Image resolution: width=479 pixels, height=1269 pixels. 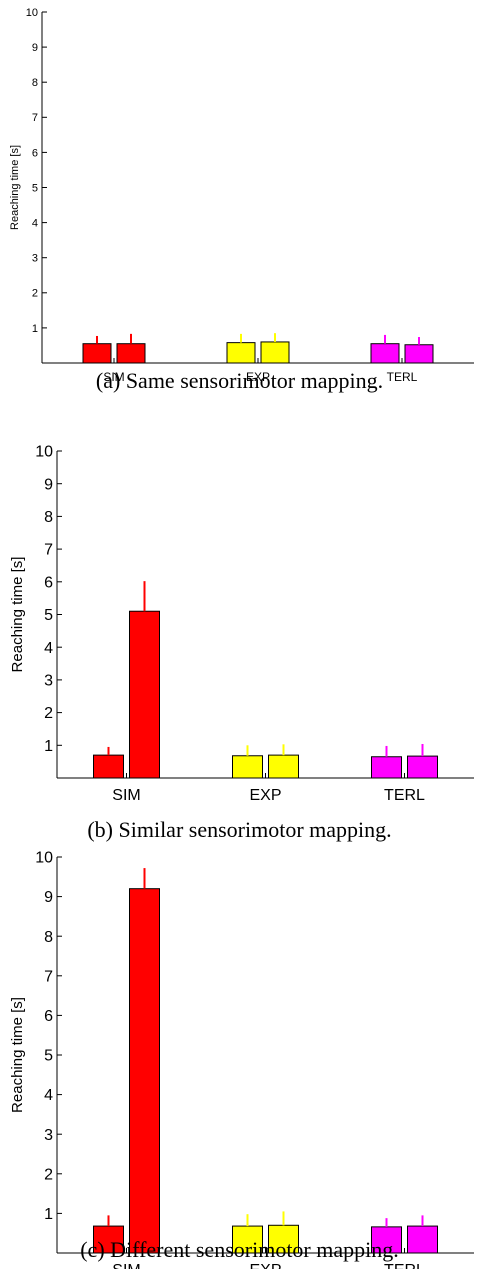 What do you see at coordinates (239, 829) in the screenshot?
I see `chart-caption-b: (b) Similar sensorimotor mapping.` at bounding box center [239, 829].